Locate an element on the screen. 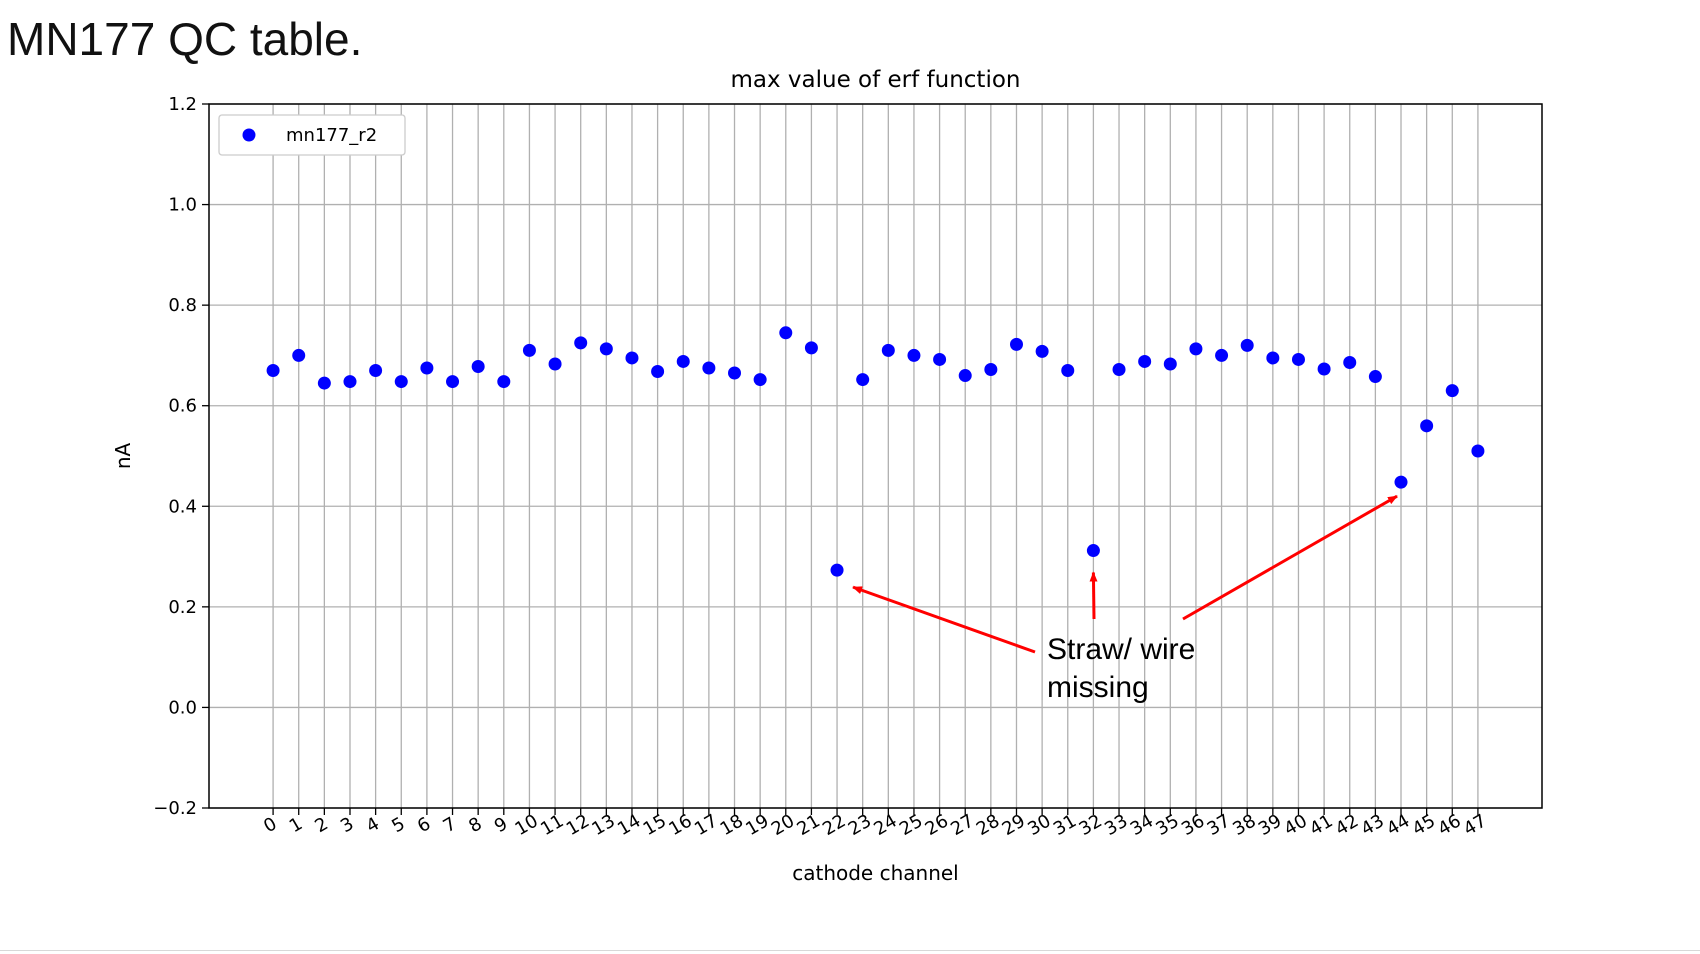  x-axis-label: cathode channel is located at coordinates (875, 873).